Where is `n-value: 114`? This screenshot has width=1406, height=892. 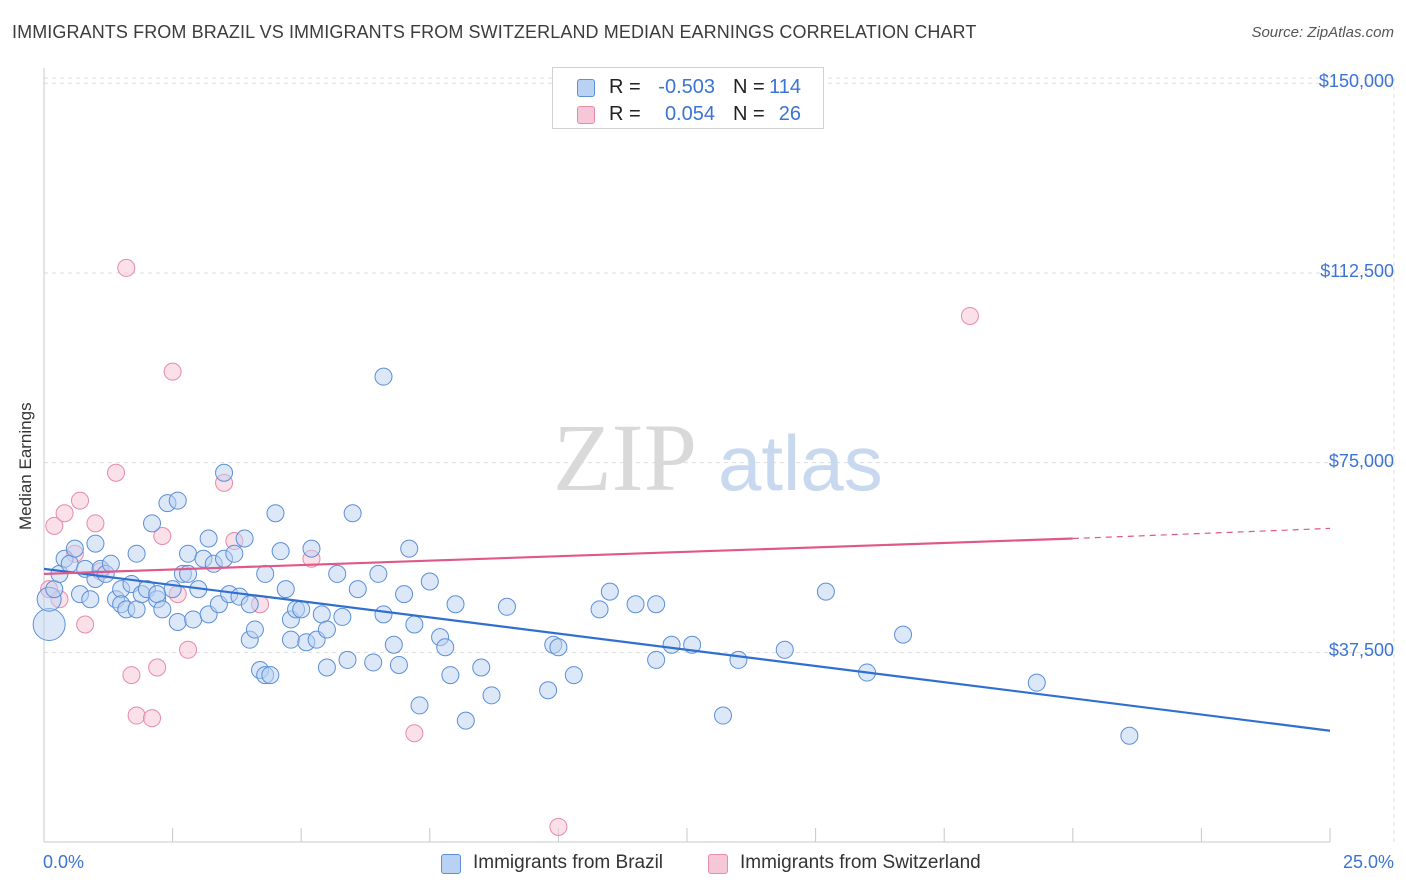 n-value: 114 is located at coordinates (785, 87).